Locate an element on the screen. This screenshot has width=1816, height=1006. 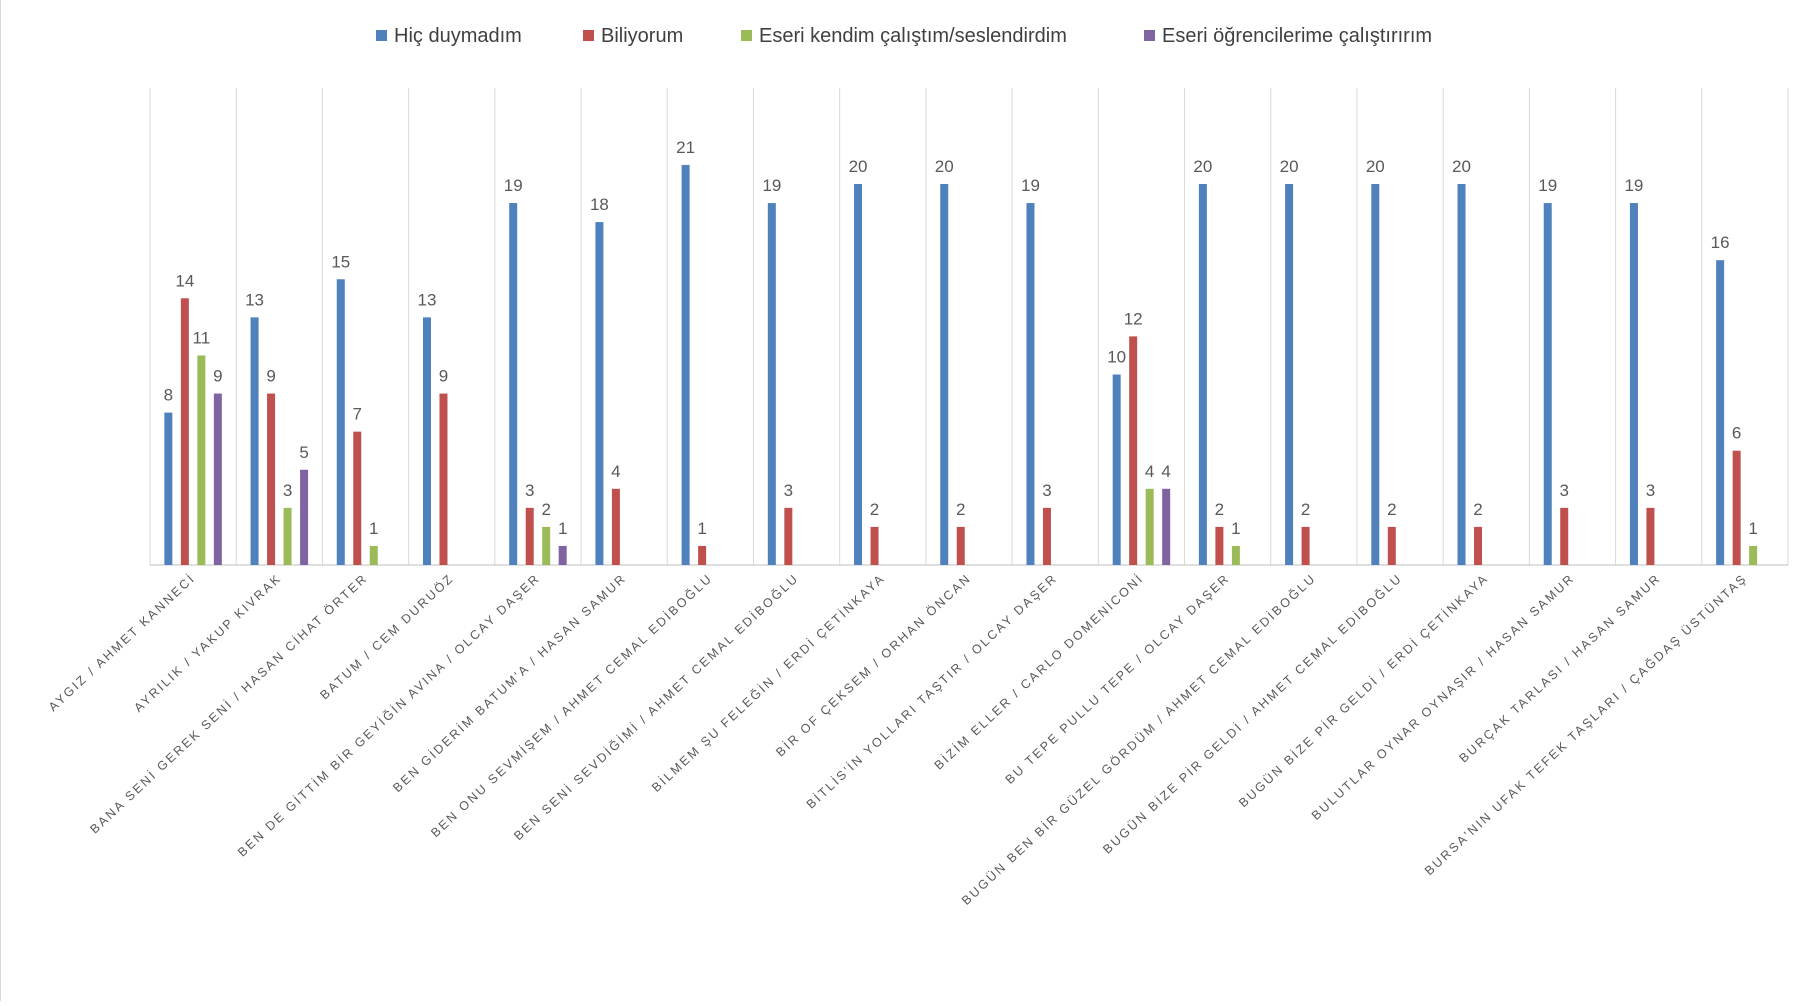
data-label: 21 is located at coordinates (685, 147).